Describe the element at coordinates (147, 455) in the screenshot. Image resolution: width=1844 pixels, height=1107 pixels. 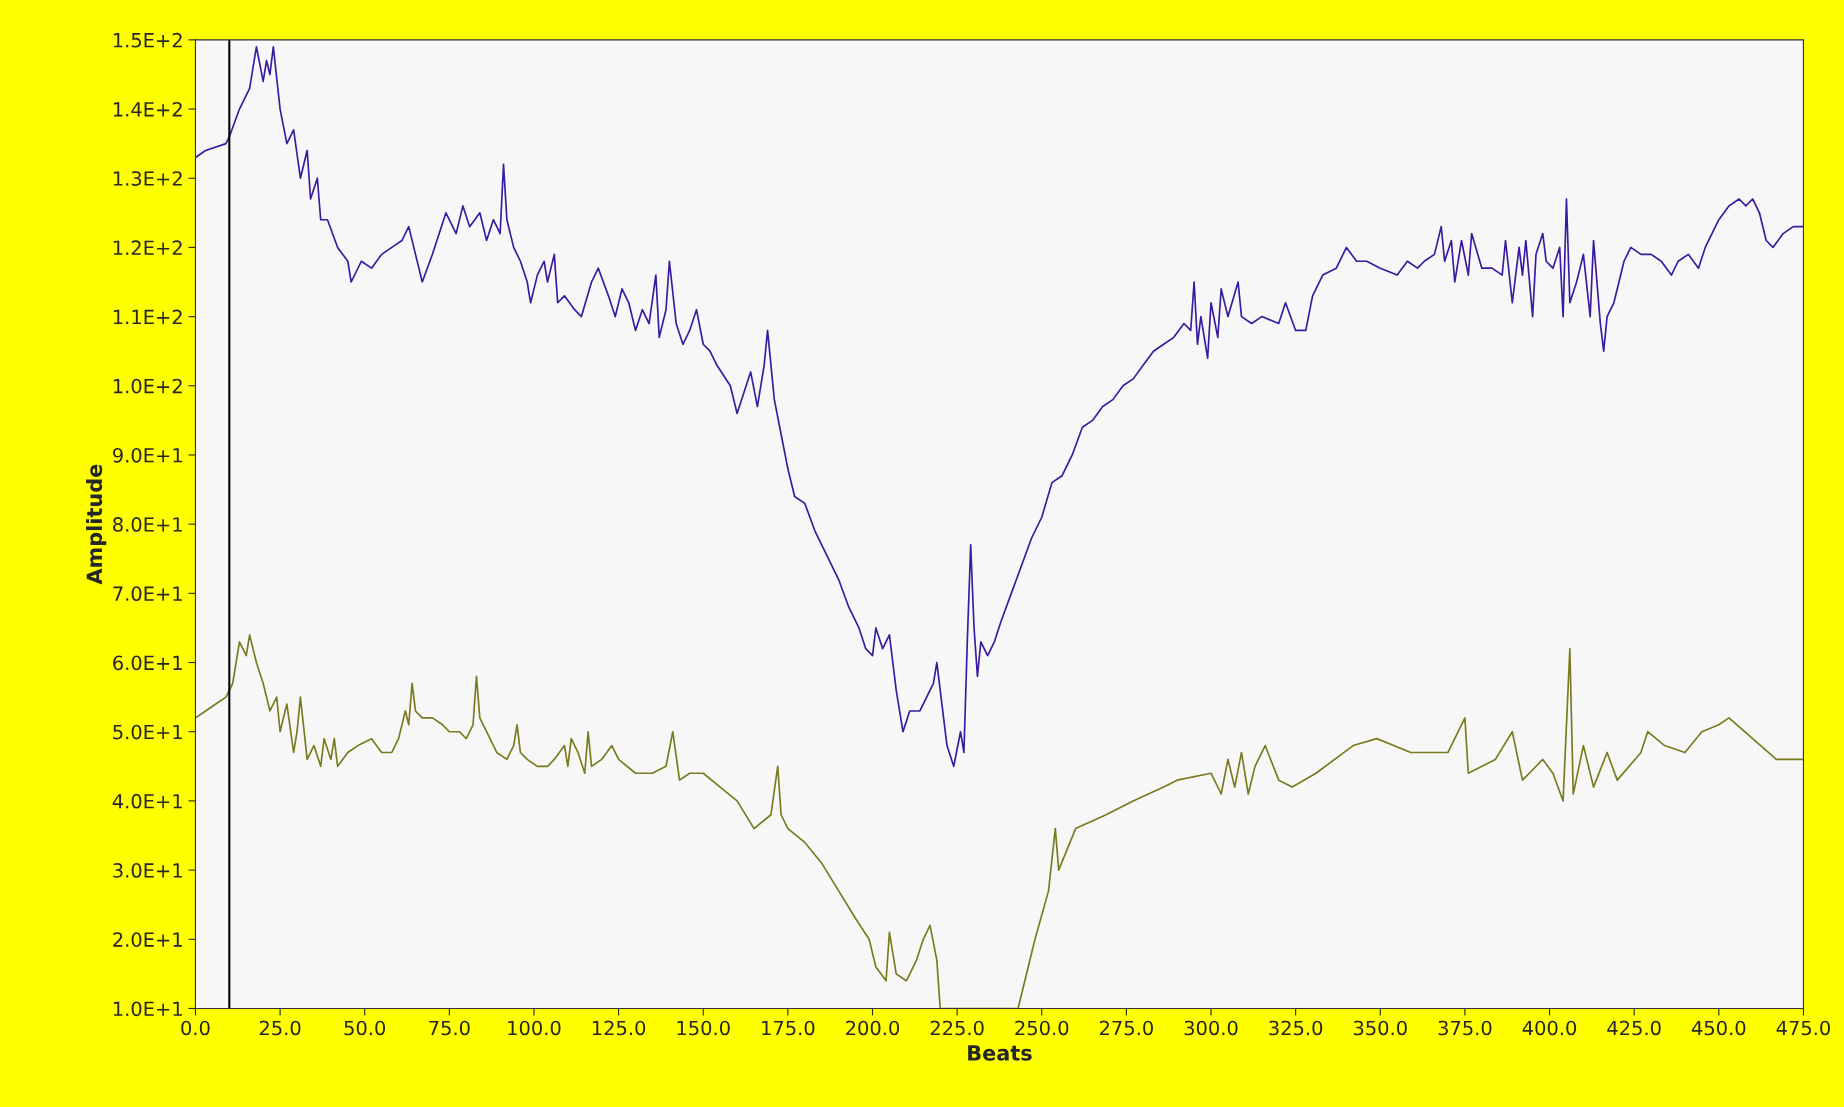
I see `y-tick-label: 9.0E+1` at that location.